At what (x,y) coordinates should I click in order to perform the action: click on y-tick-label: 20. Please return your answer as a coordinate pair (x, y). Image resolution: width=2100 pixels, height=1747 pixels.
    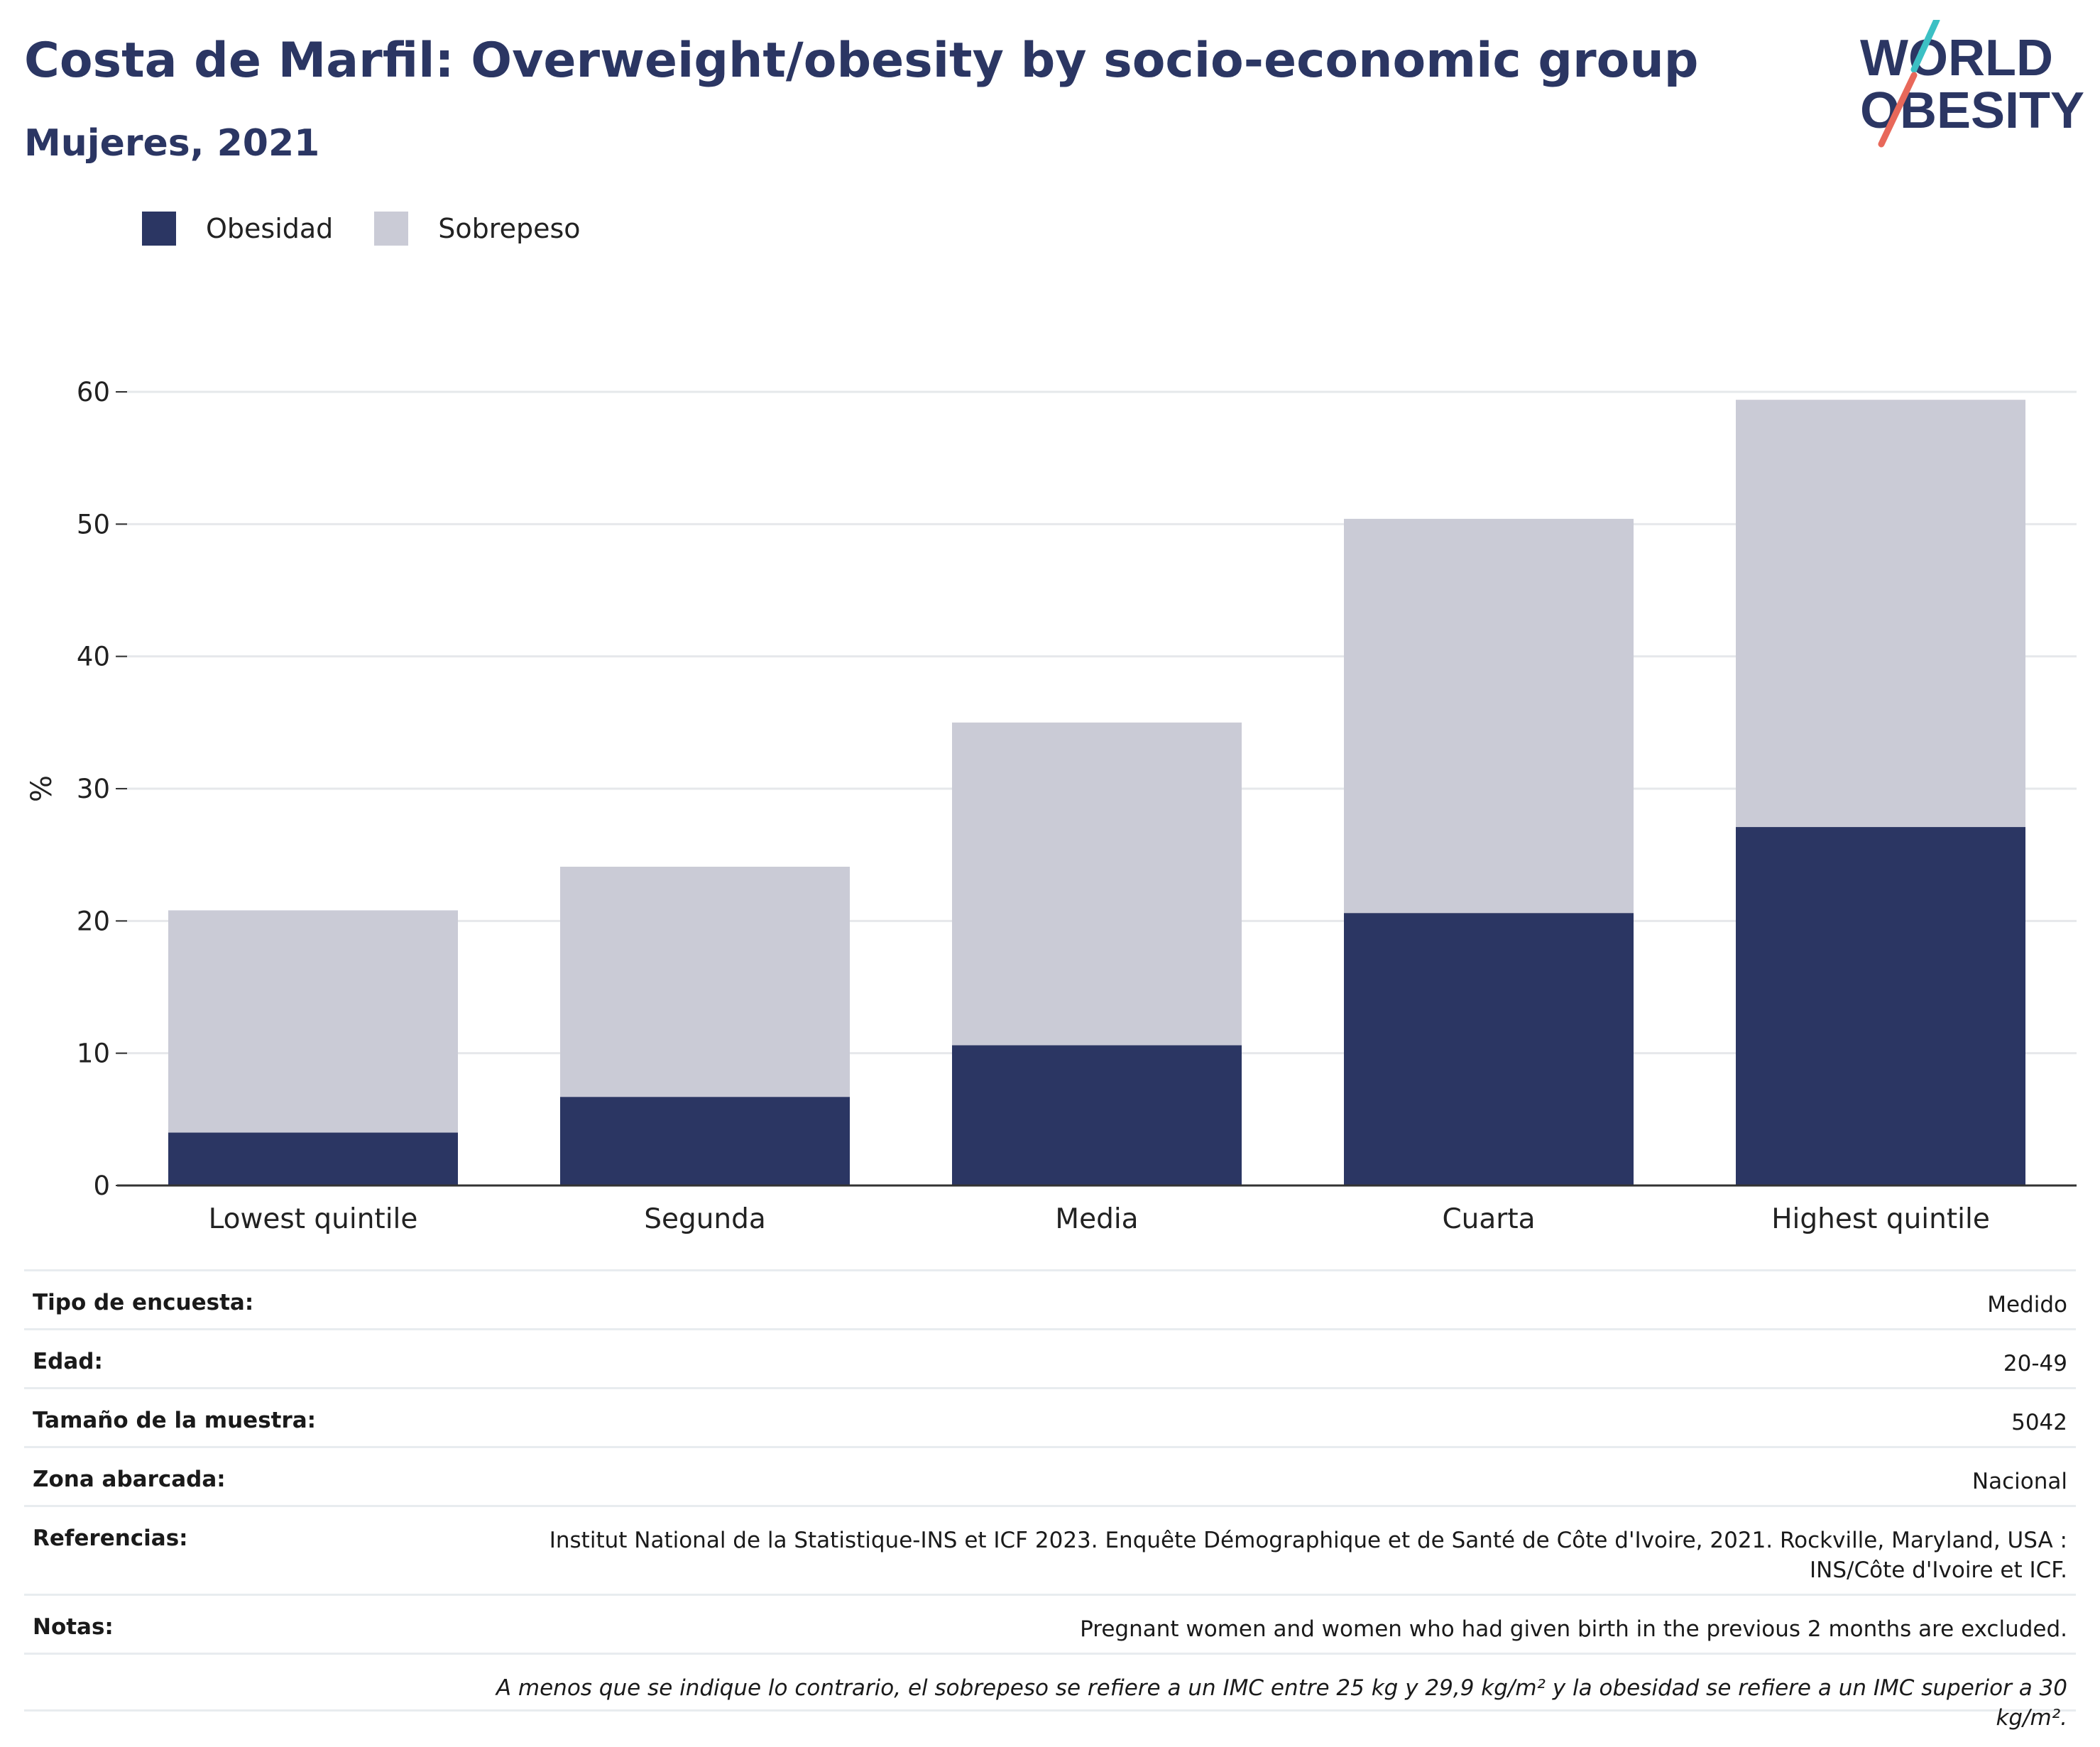
    Looking at the image, I should click on (93, 921).